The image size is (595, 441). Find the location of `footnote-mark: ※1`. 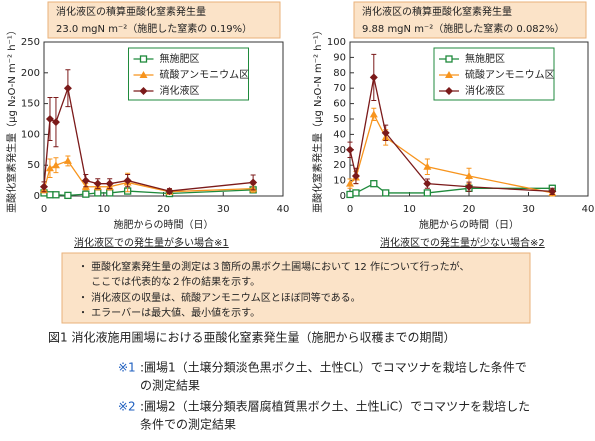

footnote-mark: ※1 is located at coordinates (127, 368).